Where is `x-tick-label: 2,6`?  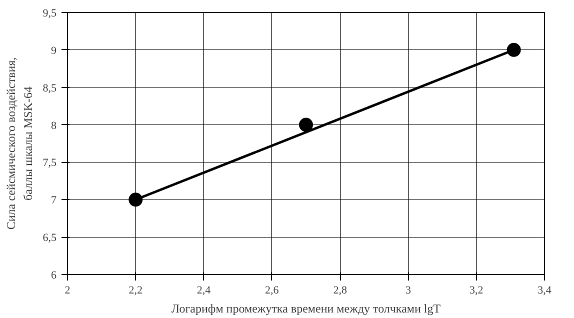
x-tick-label: 2,6 is located at coordinates (272, 290).